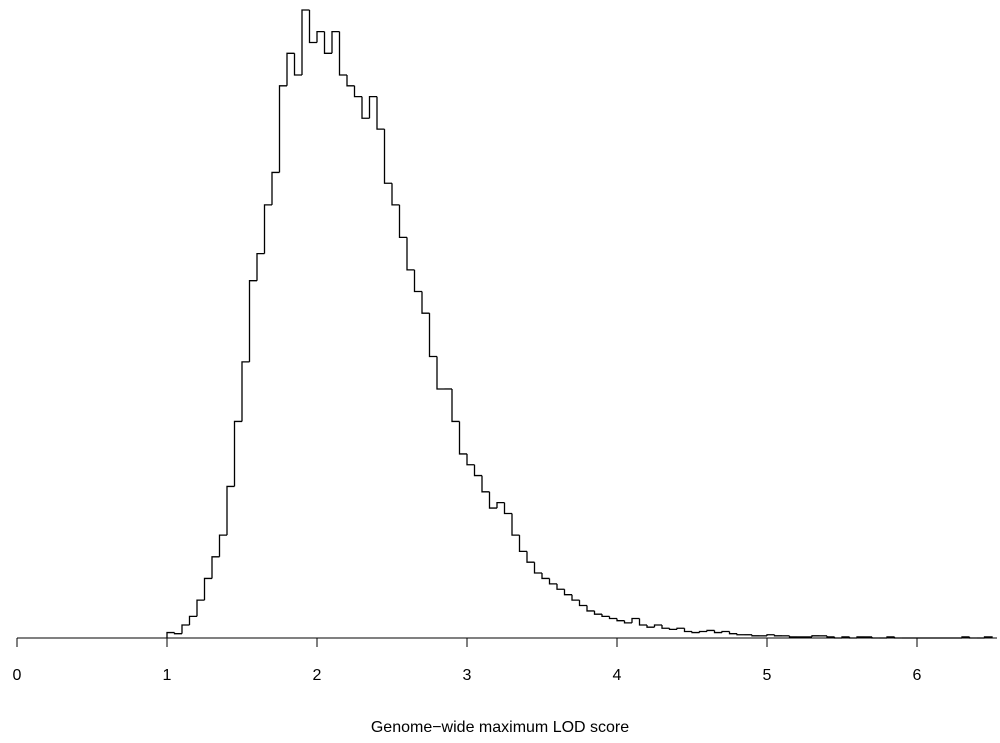 This screenshot has width=1000, height=743. What do you see at coordinates (917, 675) in the screenshot?
I see `x-tick-label: 6` at bounding box center [917, 675].